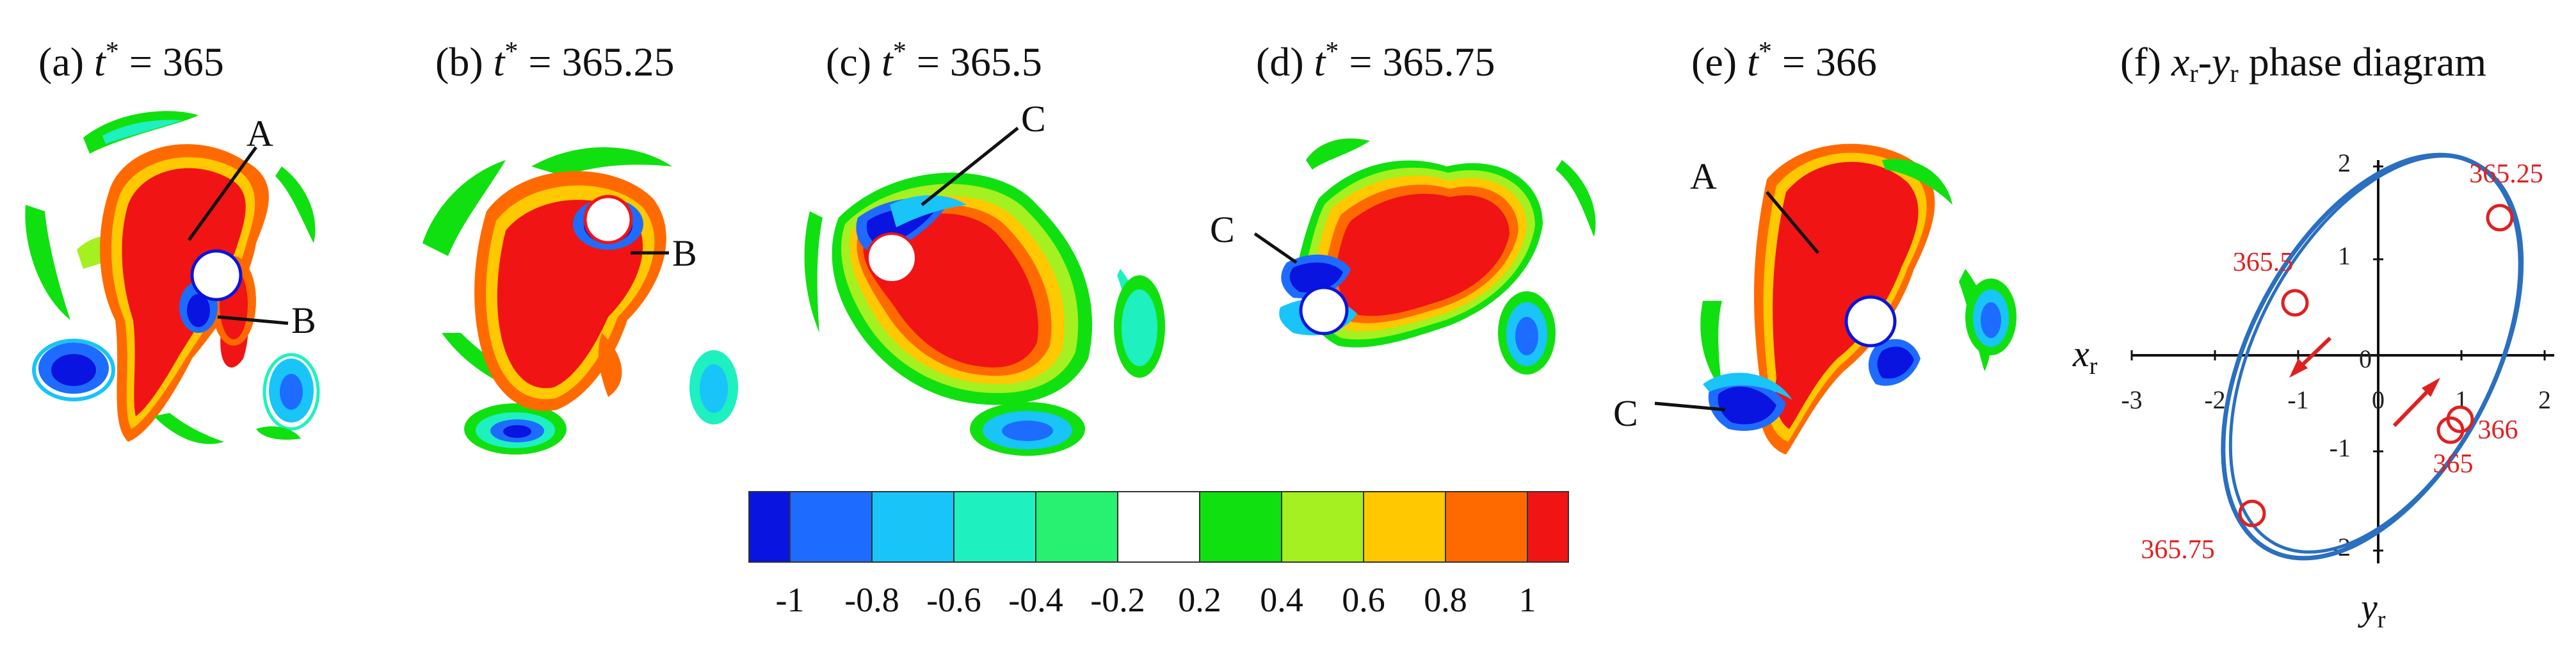 This screenshot has height=653, width=2576. Describe the element at coordinates (934, 61) in the screenshot. I see `panel-c-title: (c) t* = 365.5` at that location.